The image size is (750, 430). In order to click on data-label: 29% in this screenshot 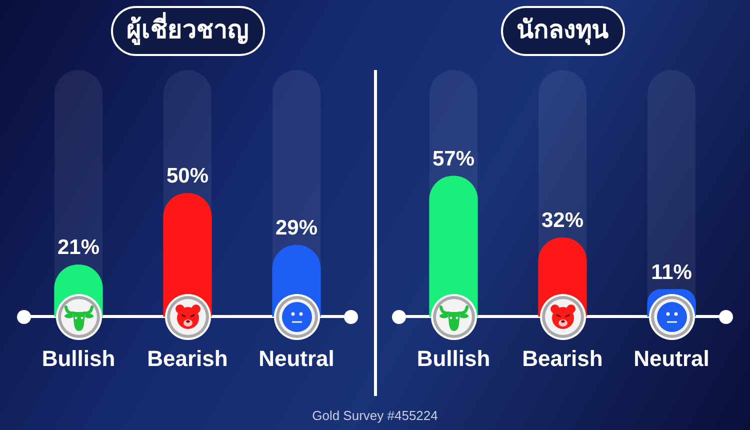, I will do `click(296, 228)`.